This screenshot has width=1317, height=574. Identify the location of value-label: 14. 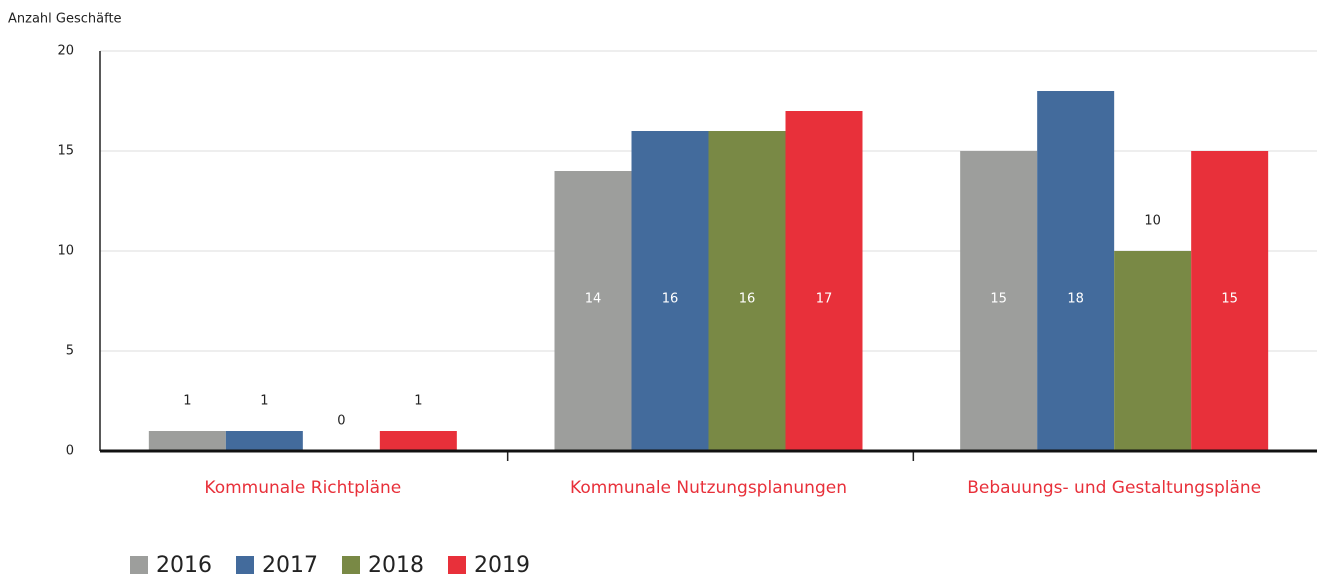
(593, 299).